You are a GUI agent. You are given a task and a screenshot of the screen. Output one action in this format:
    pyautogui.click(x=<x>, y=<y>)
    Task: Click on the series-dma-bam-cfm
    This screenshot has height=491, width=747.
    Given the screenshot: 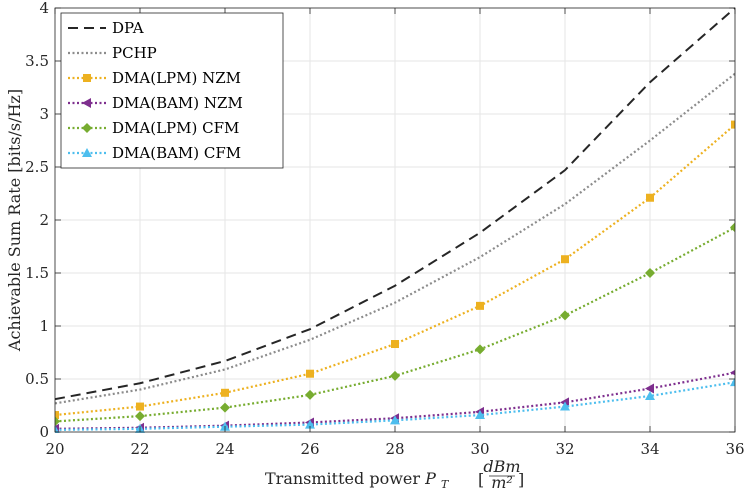 What is the action you would take?
    pyautogui.click(x=395, y=405)
    